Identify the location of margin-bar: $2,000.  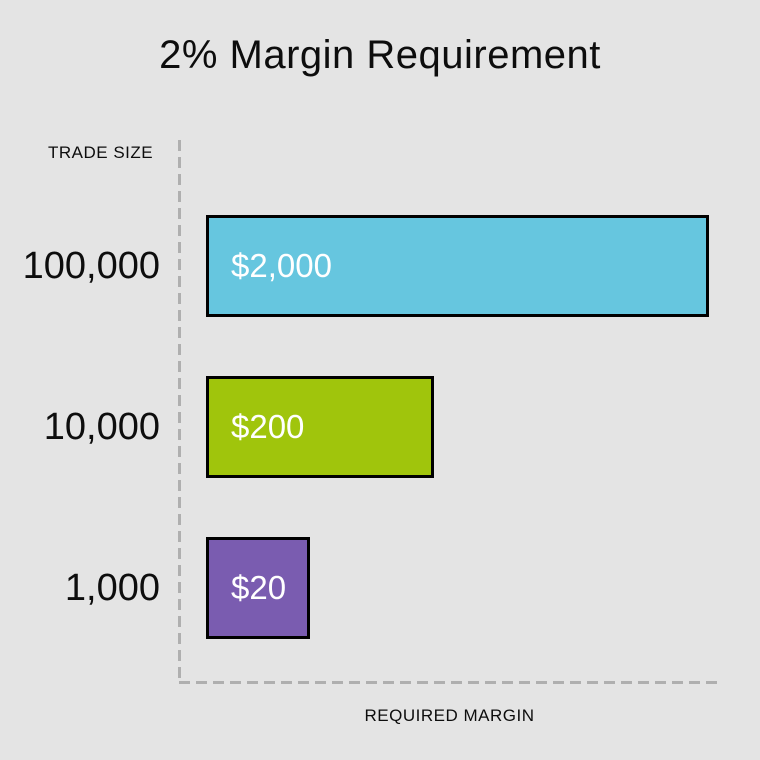
(457, 266).